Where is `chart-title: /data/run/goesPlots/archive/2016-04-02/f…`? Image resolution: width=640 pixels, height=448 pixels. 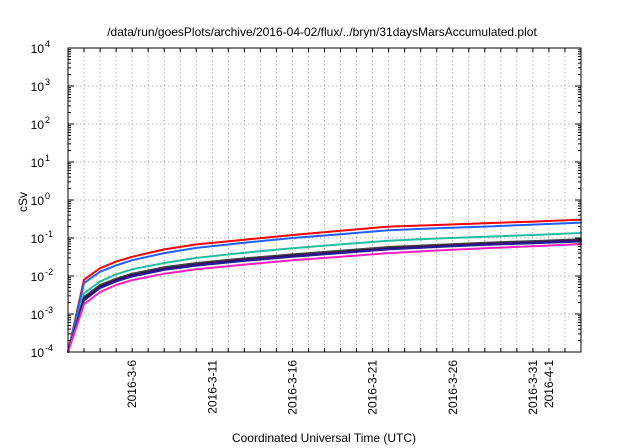
chart-title: /data/run/goesPlots/archive/2016-04-02/f… is located at coordinates (322, 32).